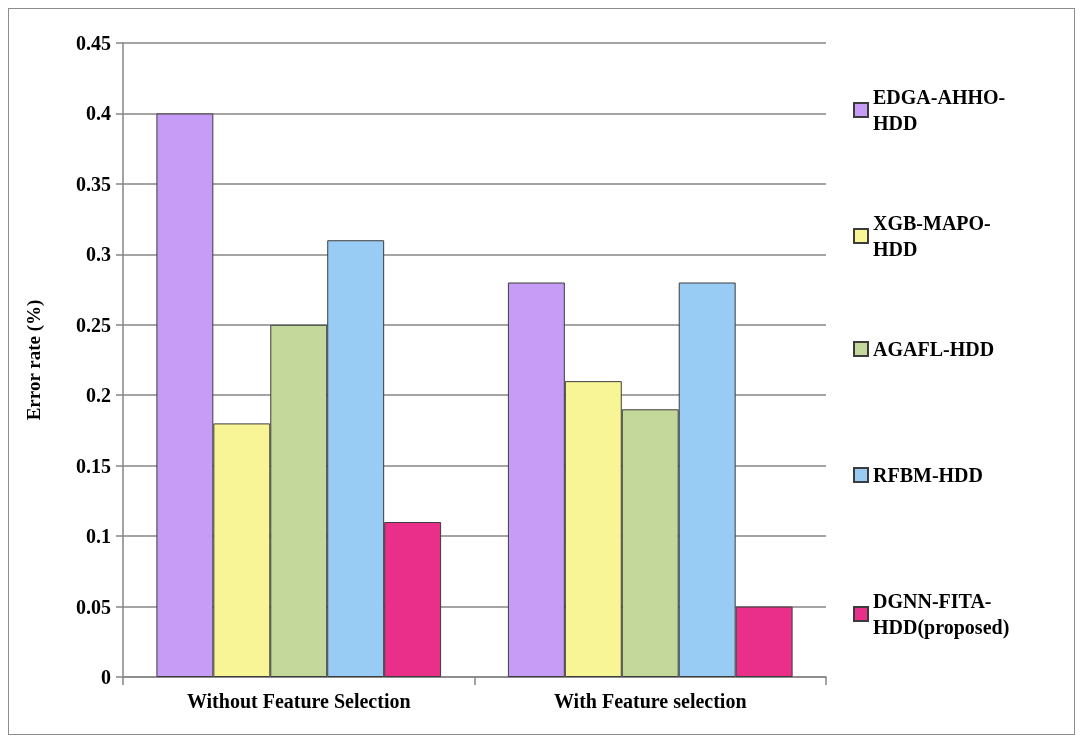 This screenshot has width=1083, height=744. I want to click on y-tick-label: 0.3, so click(98, 254).